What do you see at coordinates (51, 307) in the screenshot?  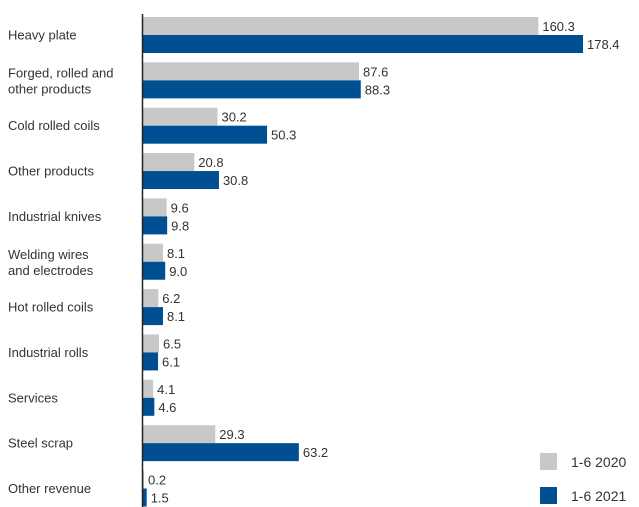 I see `category-label: Hot rolled coils` at bounding box center [51, 307].